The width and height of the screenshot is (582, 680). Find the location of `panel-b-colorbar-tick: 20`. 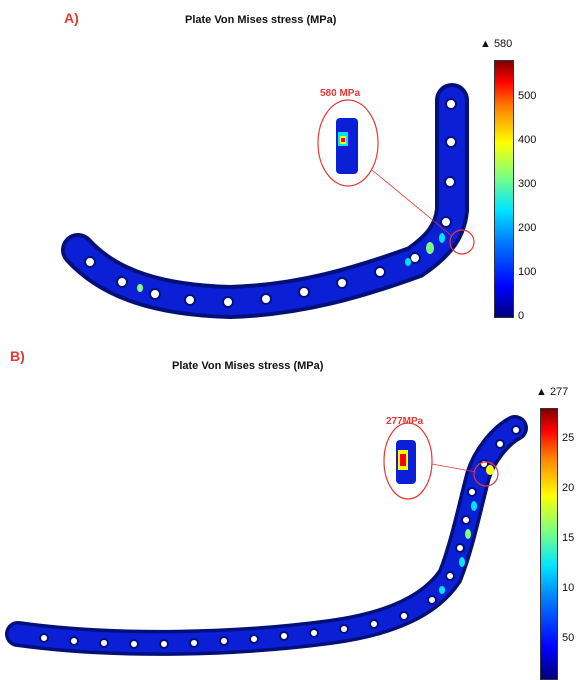

panel-b-colorbar-tick: 20 is located at coordinates (568, 488).